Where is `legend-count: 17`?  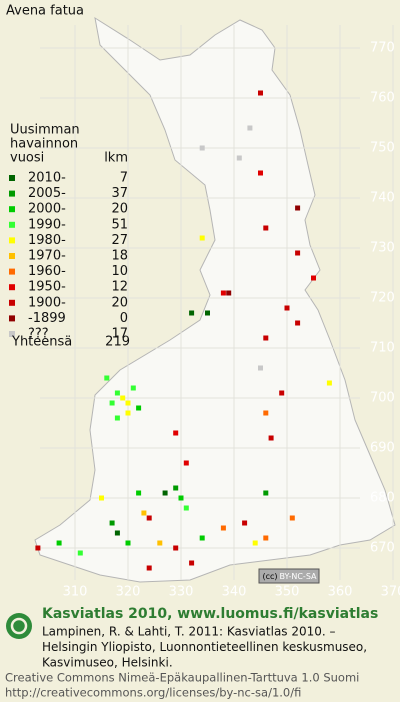 legend-count: 17 is located at coordinates (119, 334).